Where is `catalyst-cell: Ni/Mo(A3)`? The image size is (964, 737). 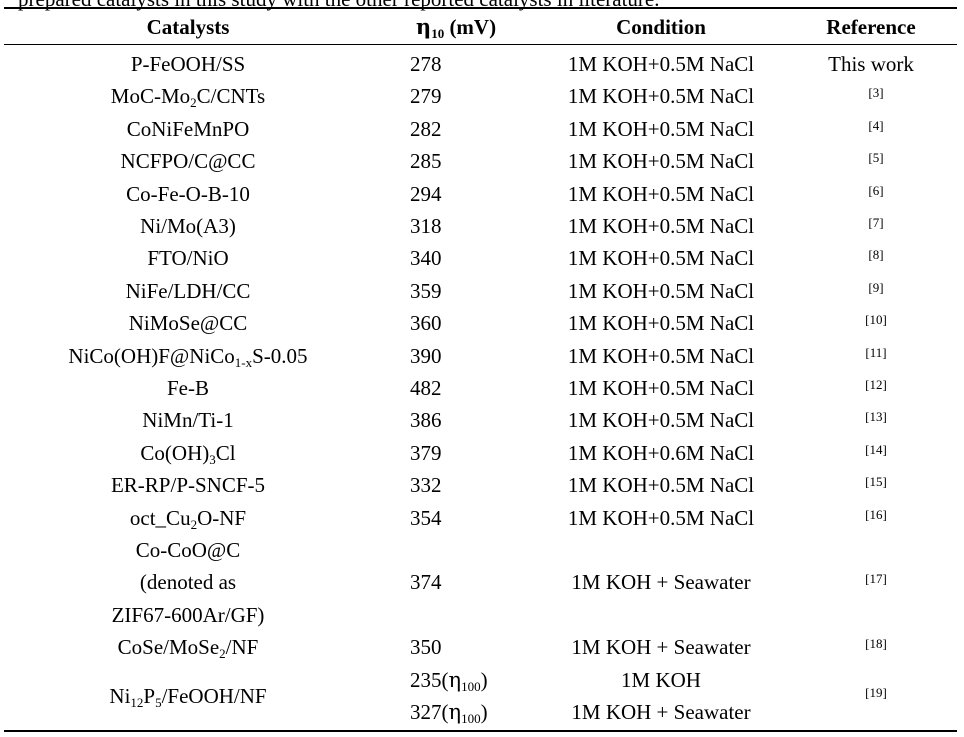
catalyst-cell: Ni/Mo(A3) is located at coordinates (188, 226).